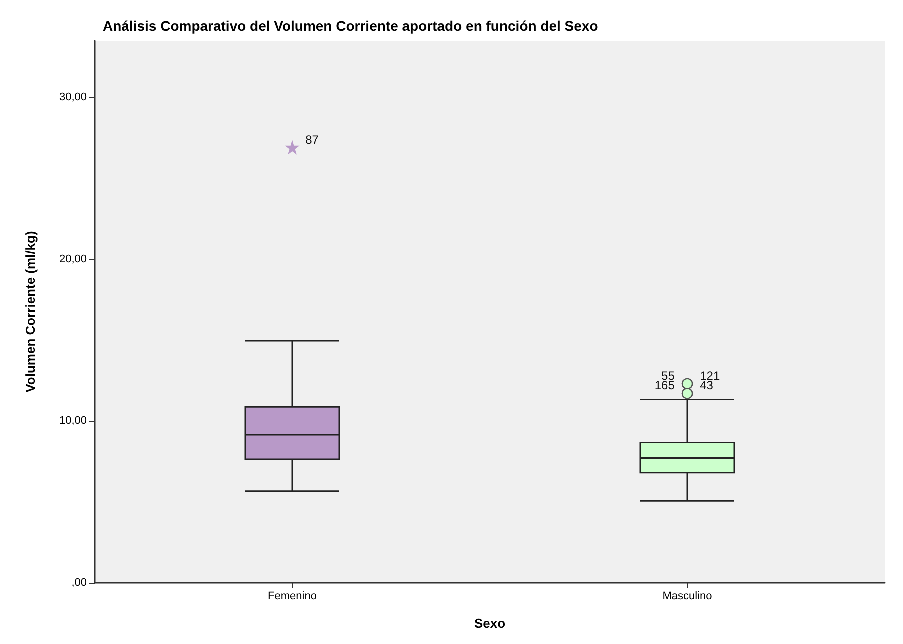  I want to click on chart-title: Análisis Comparativo del Volumen Corriente aportado en función del Sexo, so click(350, 26).